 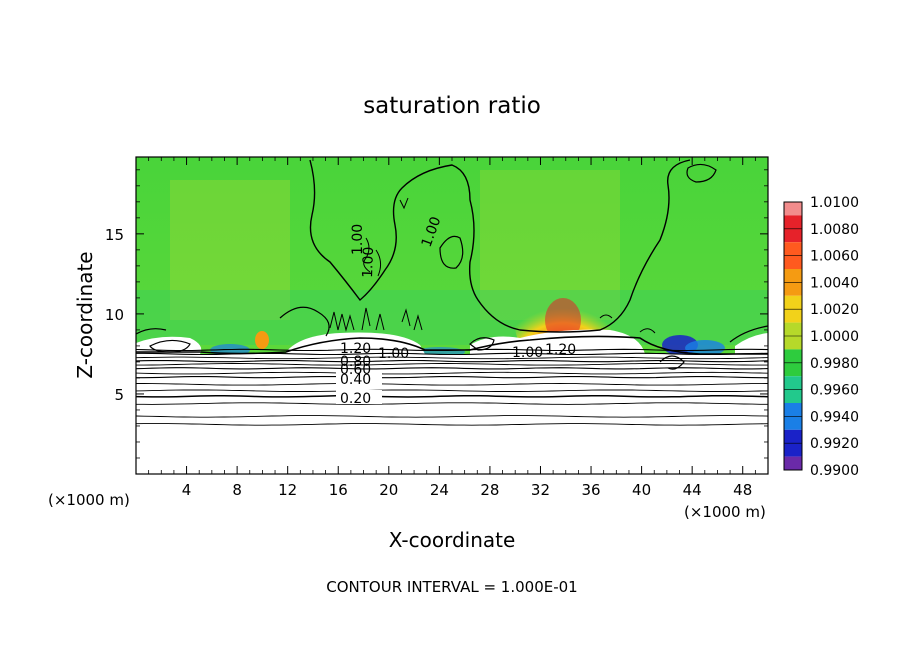 I want to click on x-tick-label: 48, so click(x=742, y=490).